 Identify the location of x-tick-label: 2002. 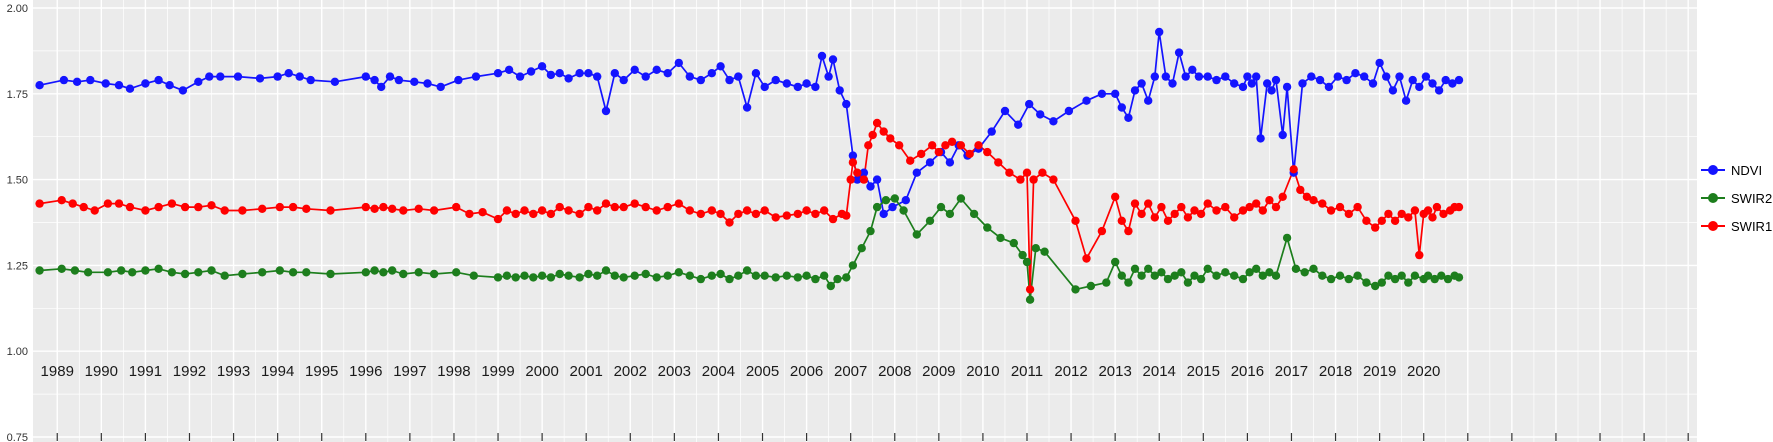
(630, 371).